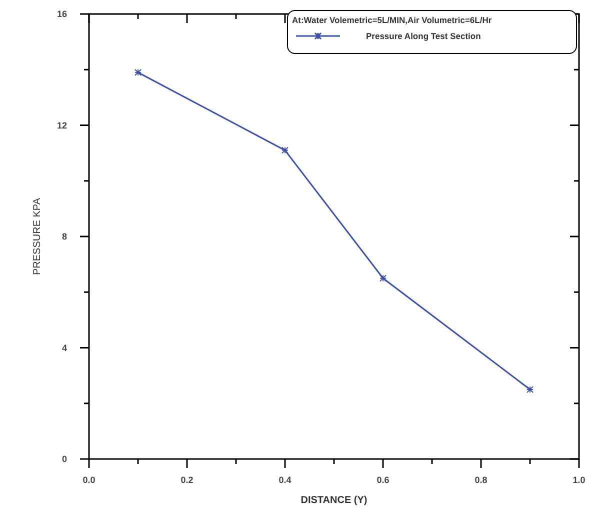 This screenshot has width=590, height=513. I want to click on y-tick-label: 16, so click(61, 14).